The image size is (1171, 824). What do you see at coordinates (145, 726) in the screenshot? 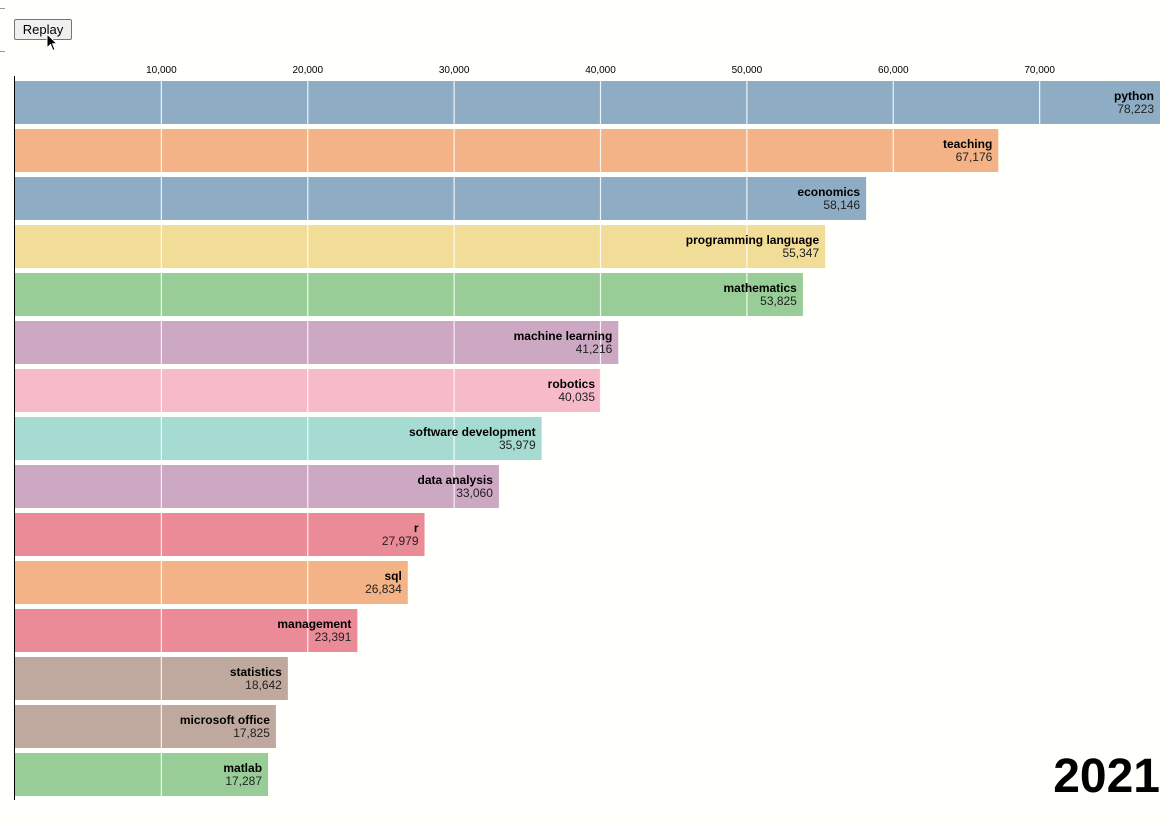
I see `bar-microsoft-office` at bounding box center [145, 726].